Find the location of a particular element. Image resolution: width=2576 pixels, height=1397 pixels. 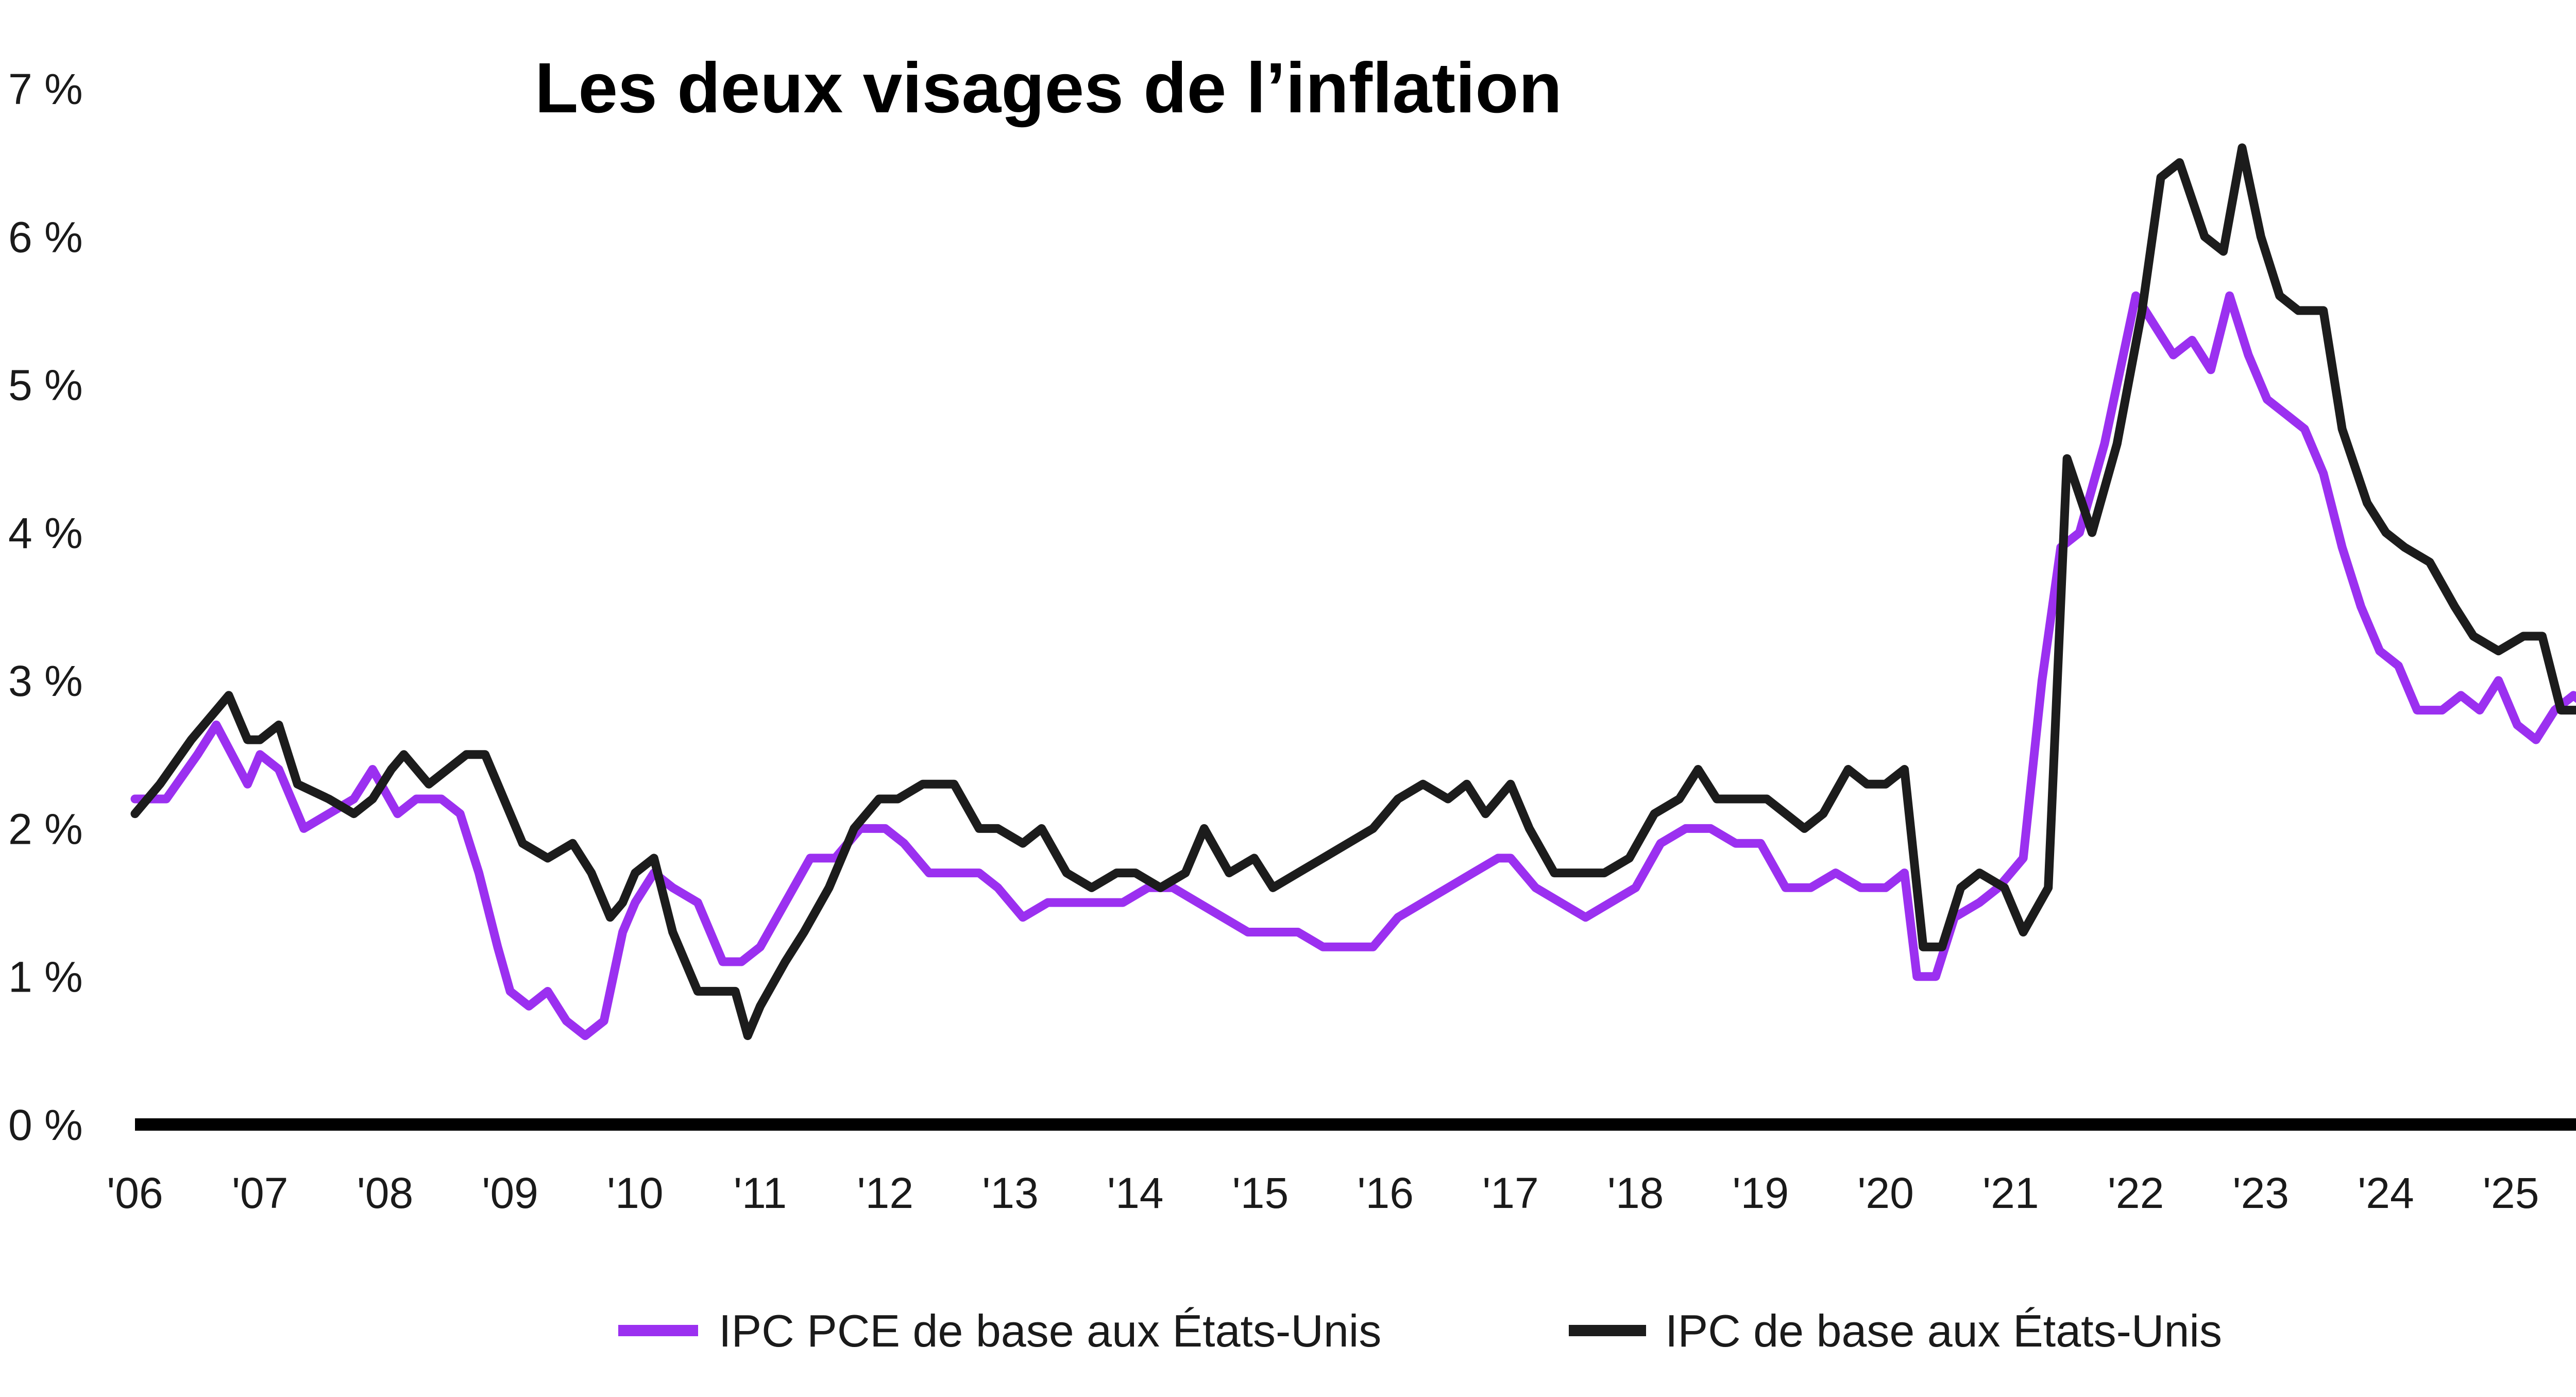

x-tick-label: '09 is located at coordinates (510, 1193).